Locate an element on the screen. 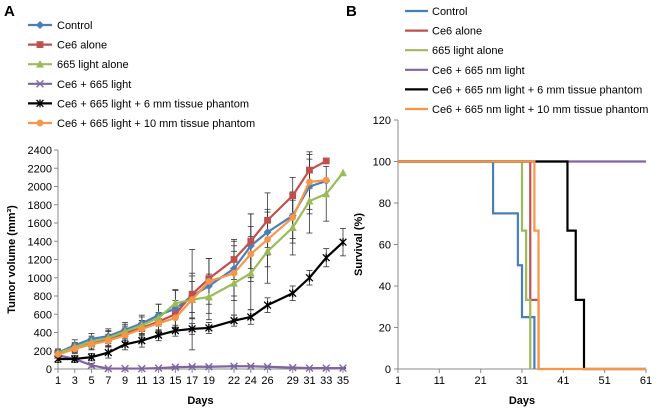  panel-b-y-tick-label: 60 is located at coordinates (385, 246).